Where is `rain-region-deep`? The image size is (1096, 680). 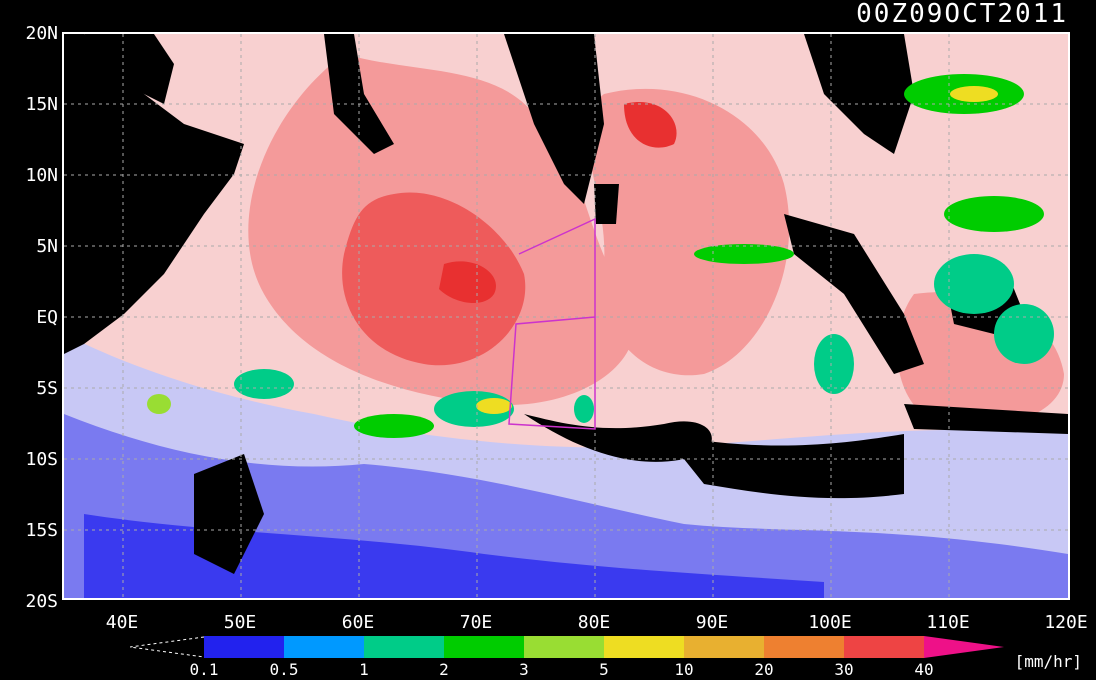
rain-region-deep is located at coordinates (467, 282).